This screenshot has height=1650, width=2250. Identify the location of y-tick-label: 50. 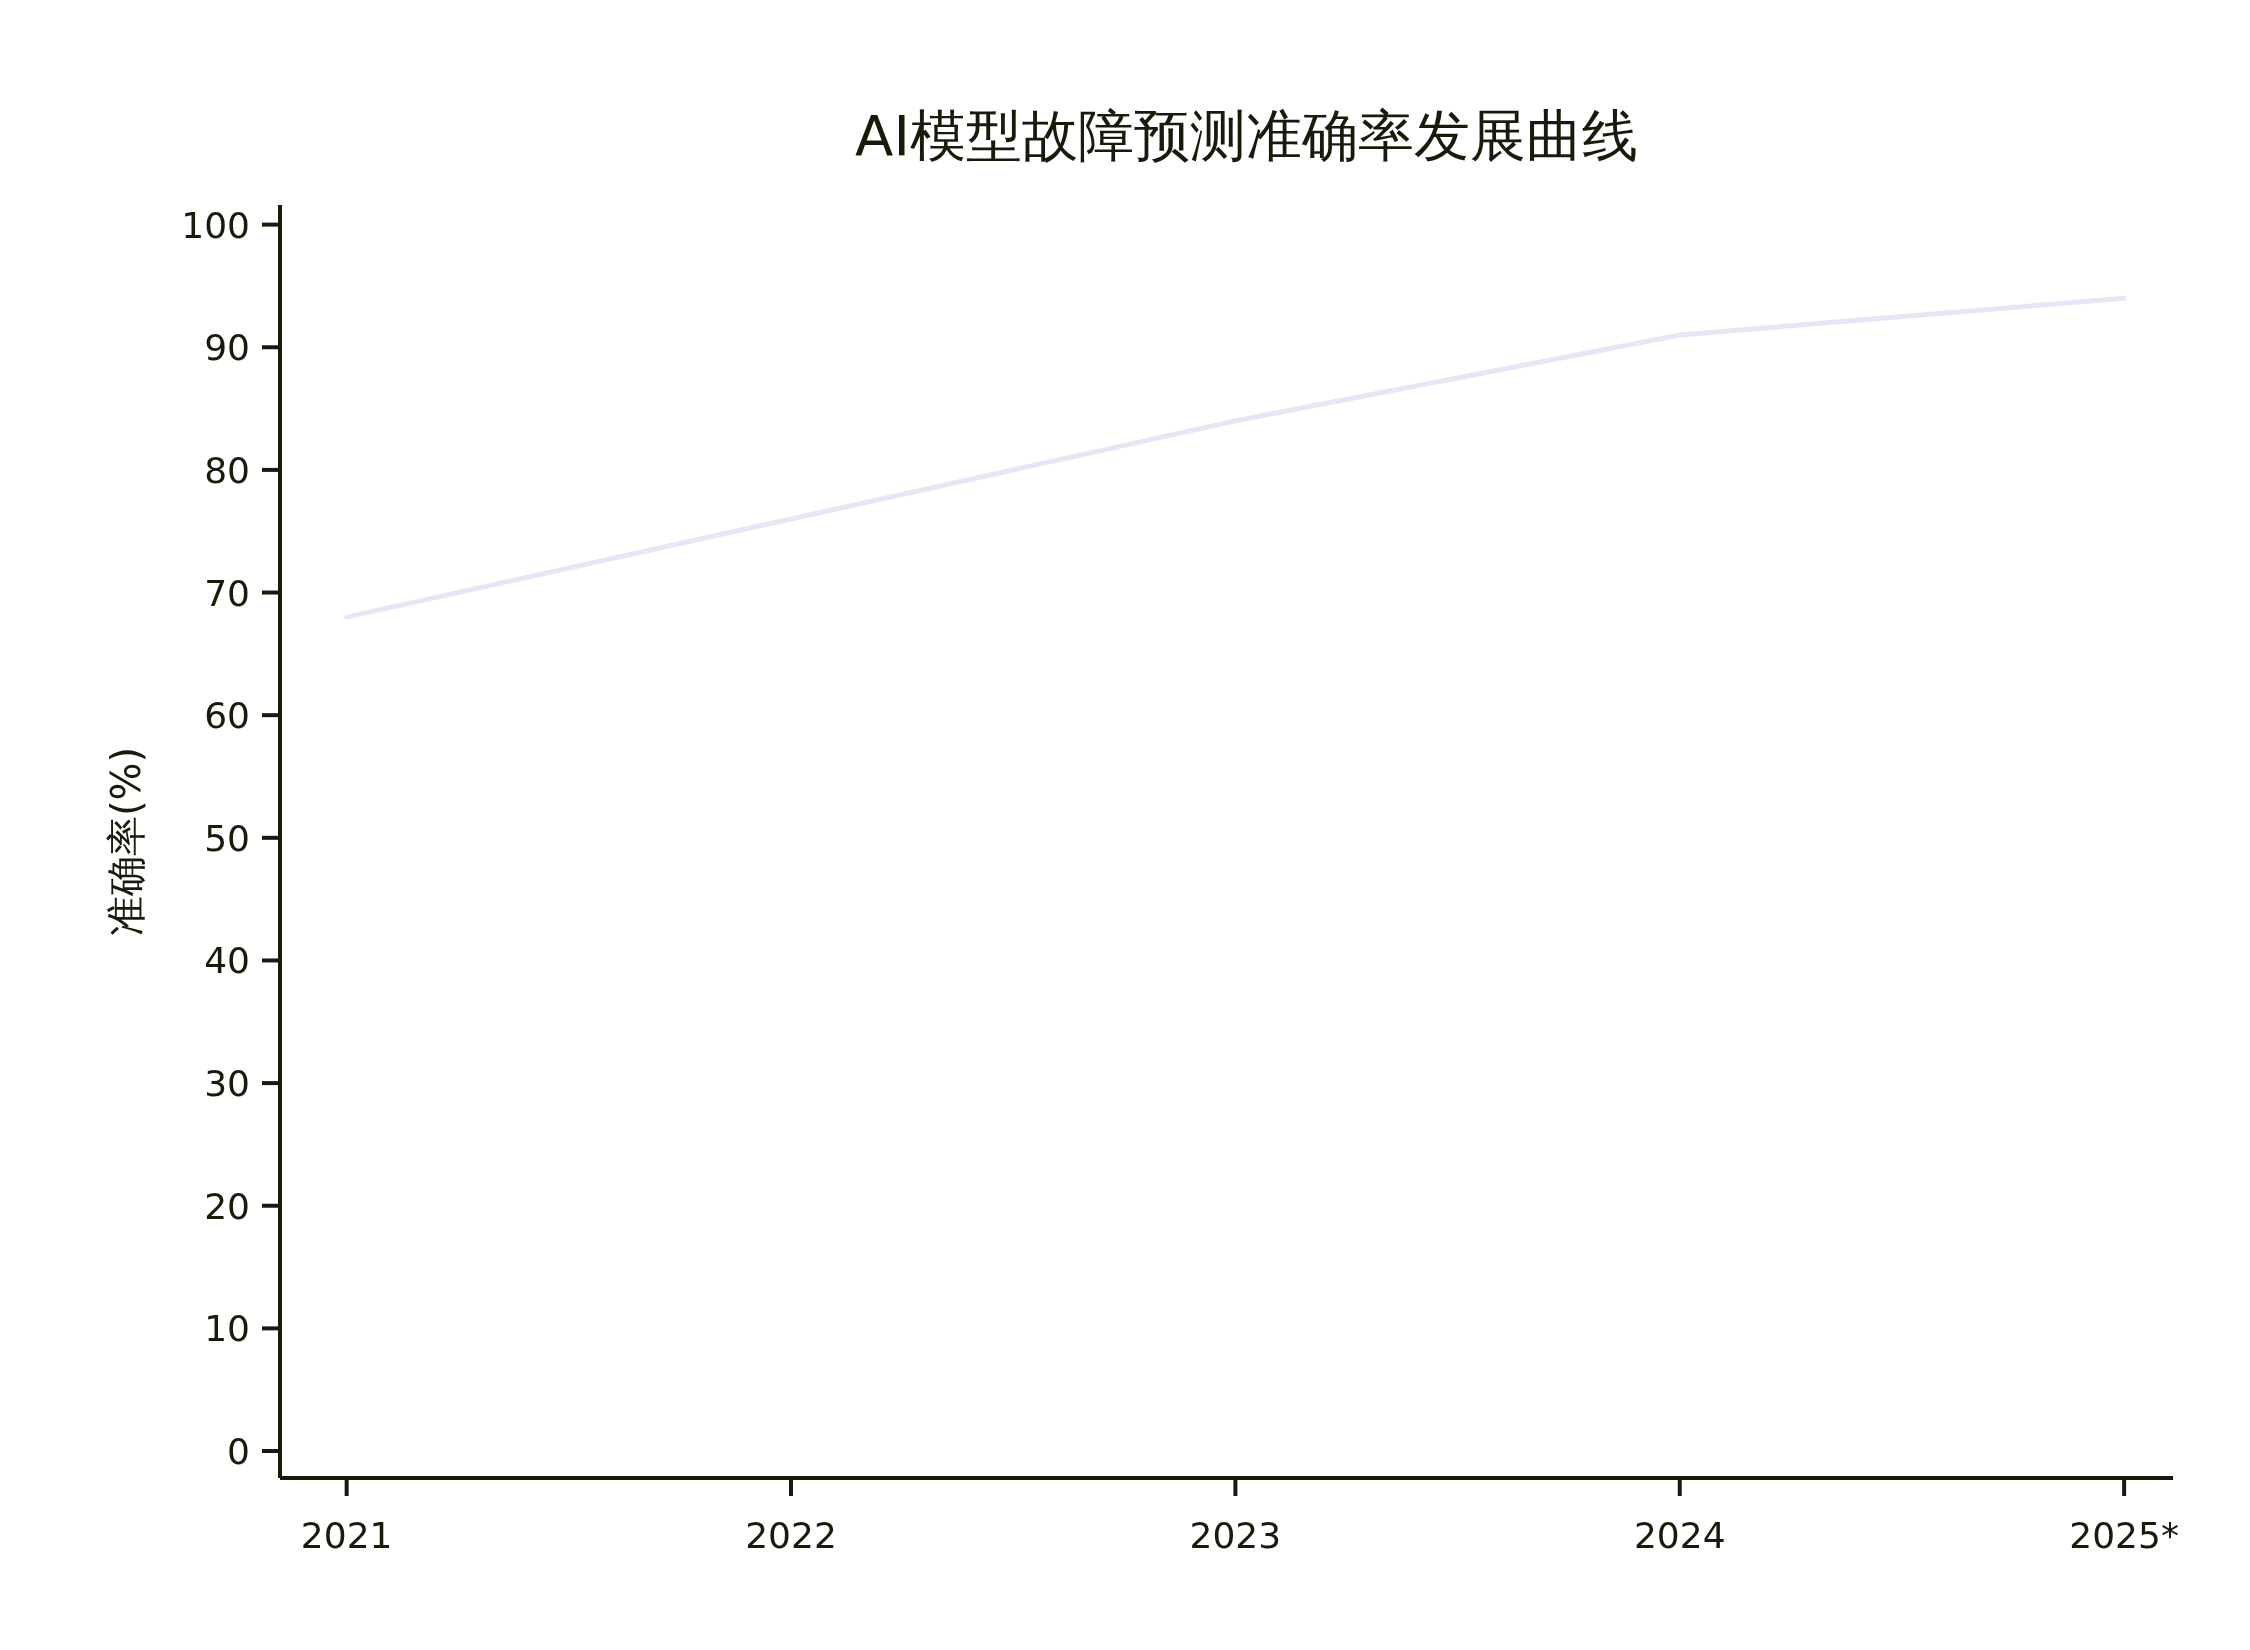
(227, 838).